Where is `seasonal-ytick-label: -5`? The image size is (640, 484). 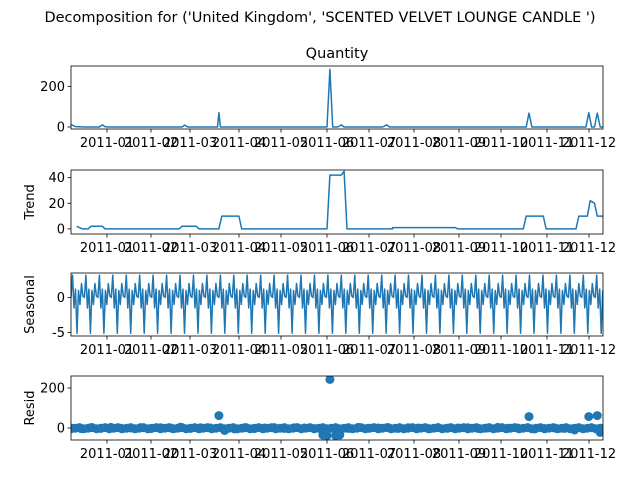
seasonal-ytick-label: -5 is located at coordinates (58, 333).